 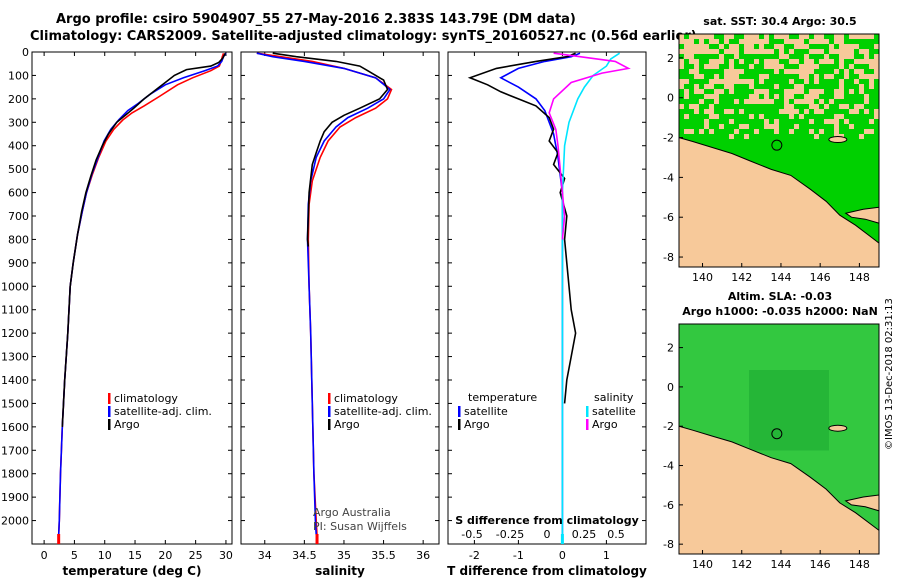 What do you see at coordinates (324, 293) in the screenshot?
I see `salinity-series` at bounding box center [324, 293].